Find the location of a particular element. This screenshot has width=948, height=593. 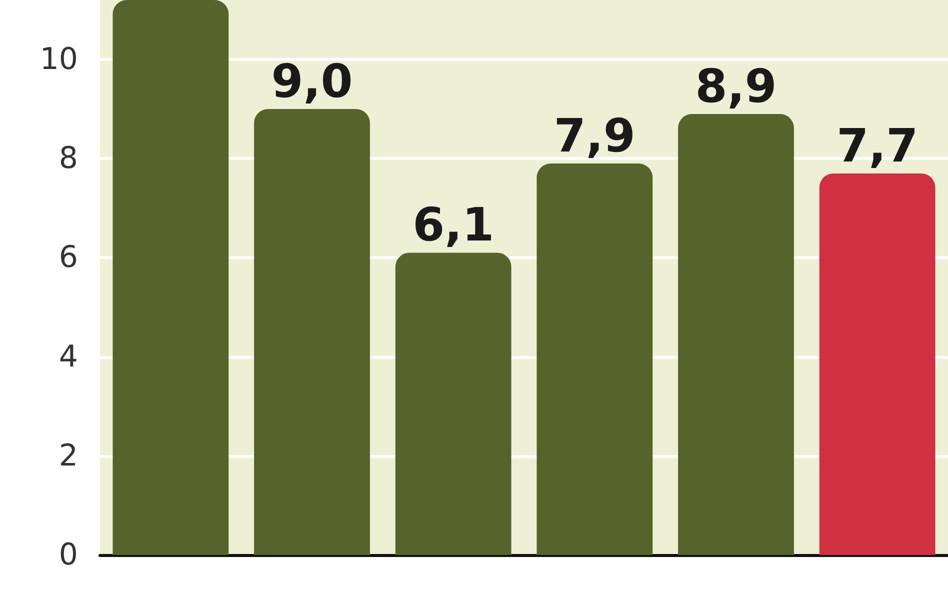

data-label: 6,1 is located at coordinates (453, 225).